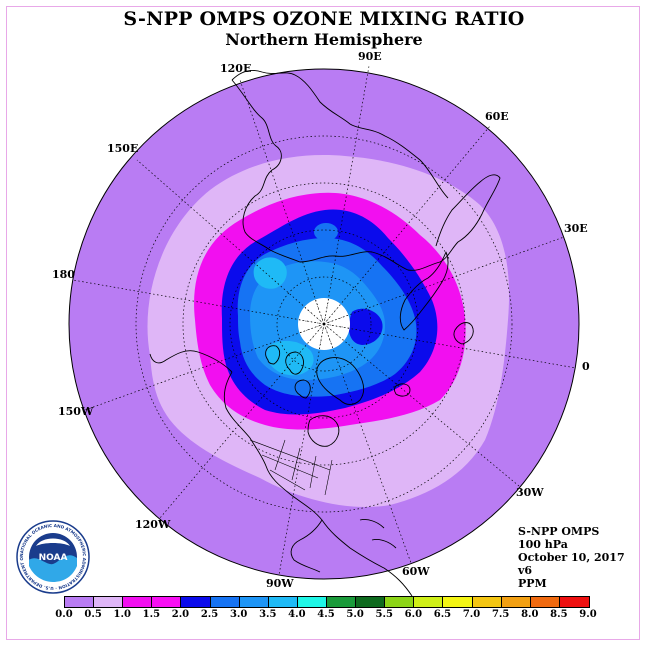 Image resolution: width=648 pixels, height=648 pixels. What do you see at coordinates (280, 583) in the screenshot?
I see `lon-label-90w: 90W` at bounding box center [280, 583].